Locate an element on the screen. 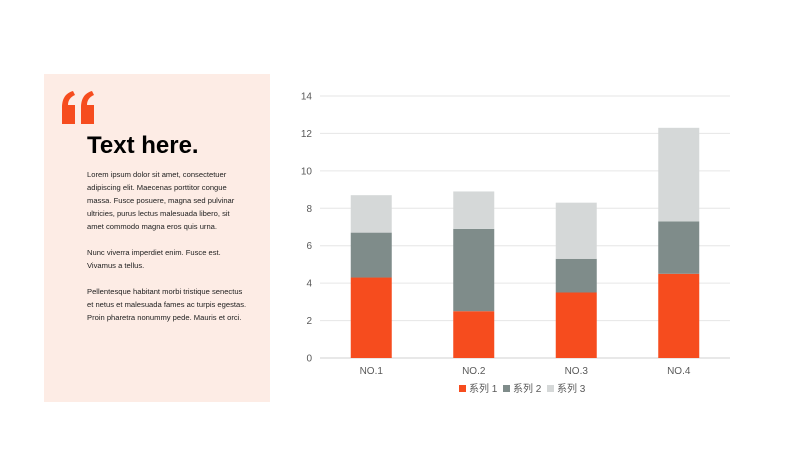 This screenshot has height=450, width=800. quote-mark-right is located at coordinates (87, 107).